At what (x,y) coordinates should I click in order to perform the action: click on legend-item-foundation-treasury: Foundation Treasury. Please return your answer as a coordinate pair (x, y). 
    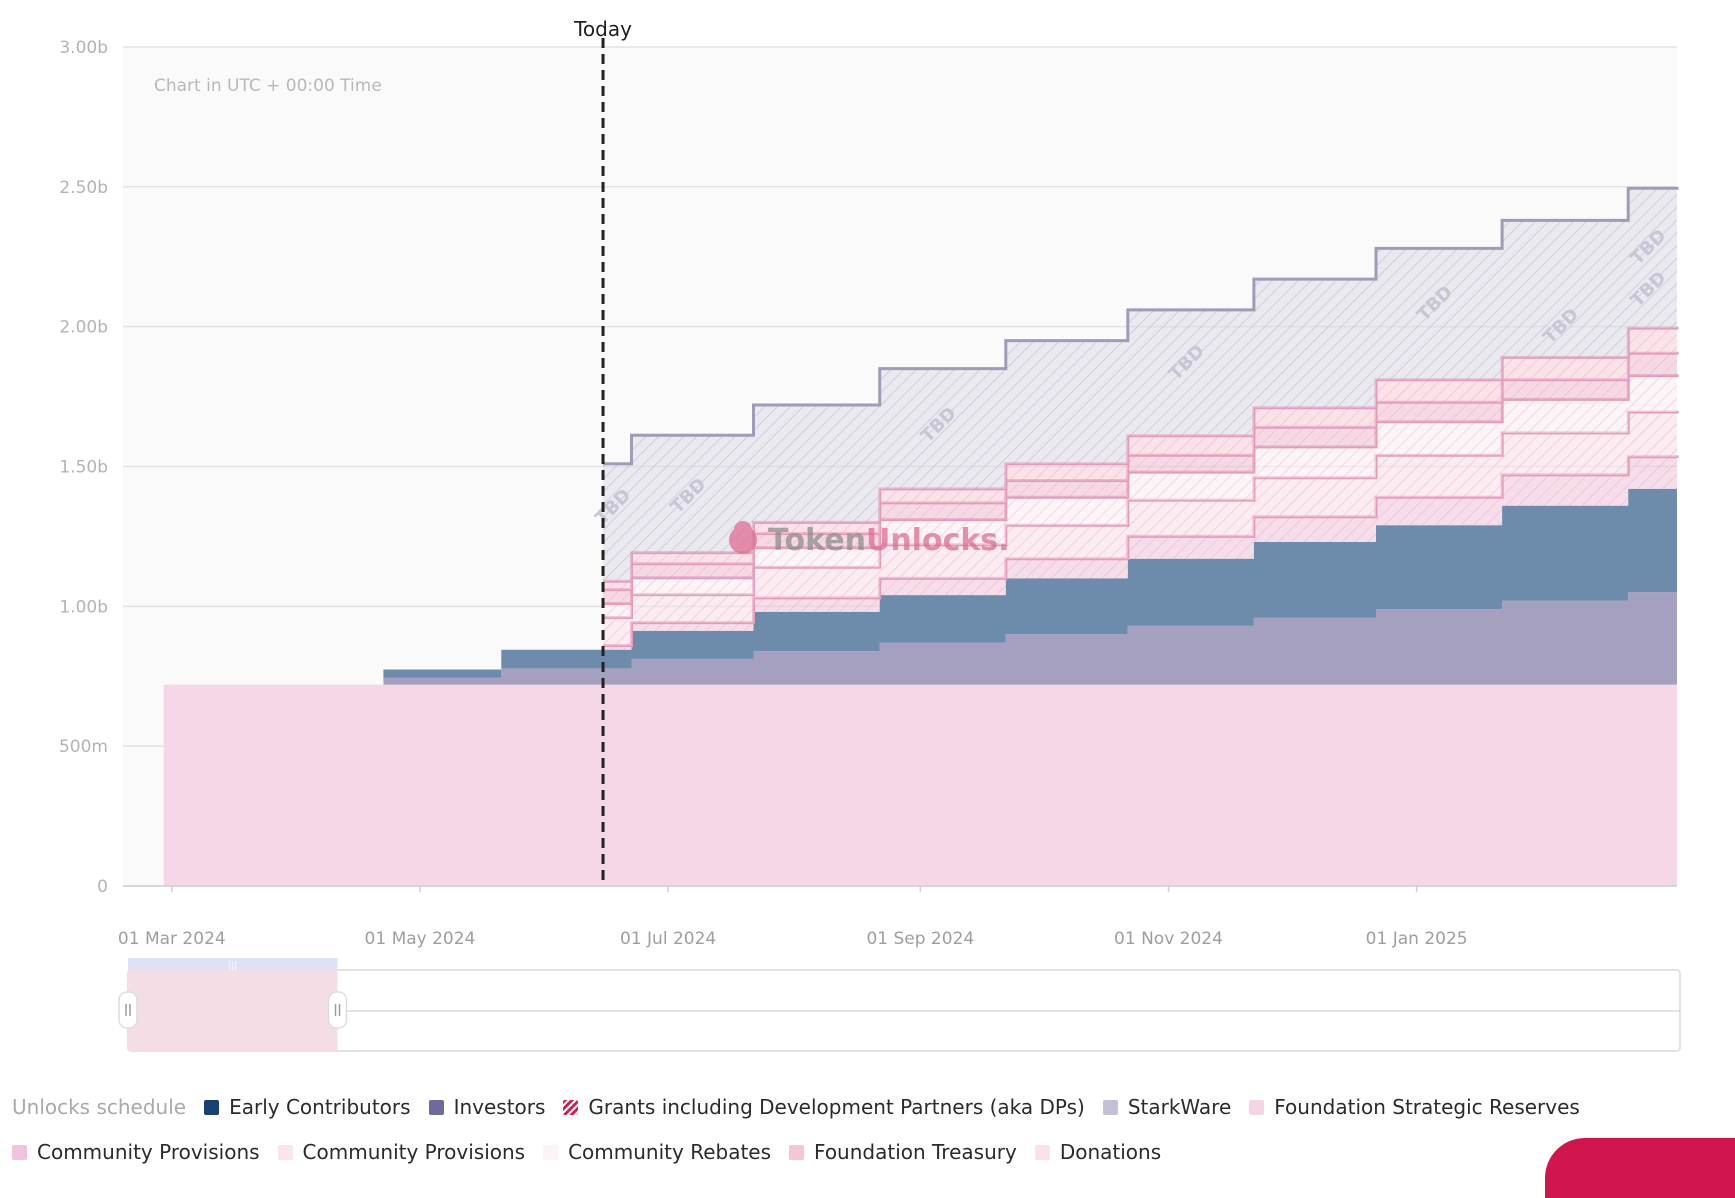
    Looking at the image, I should click on (903, 1152).